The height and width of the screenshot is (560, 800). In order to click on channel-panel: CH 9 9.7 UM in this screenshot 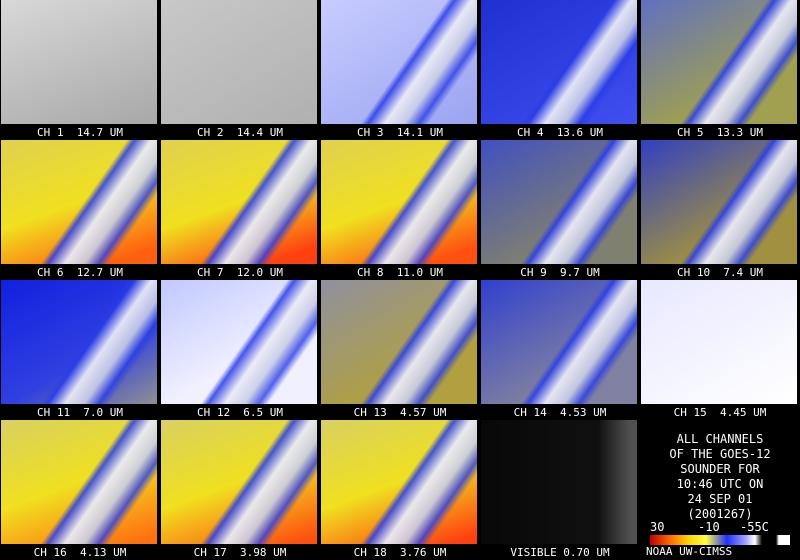, I will do `click(560, 210)`.